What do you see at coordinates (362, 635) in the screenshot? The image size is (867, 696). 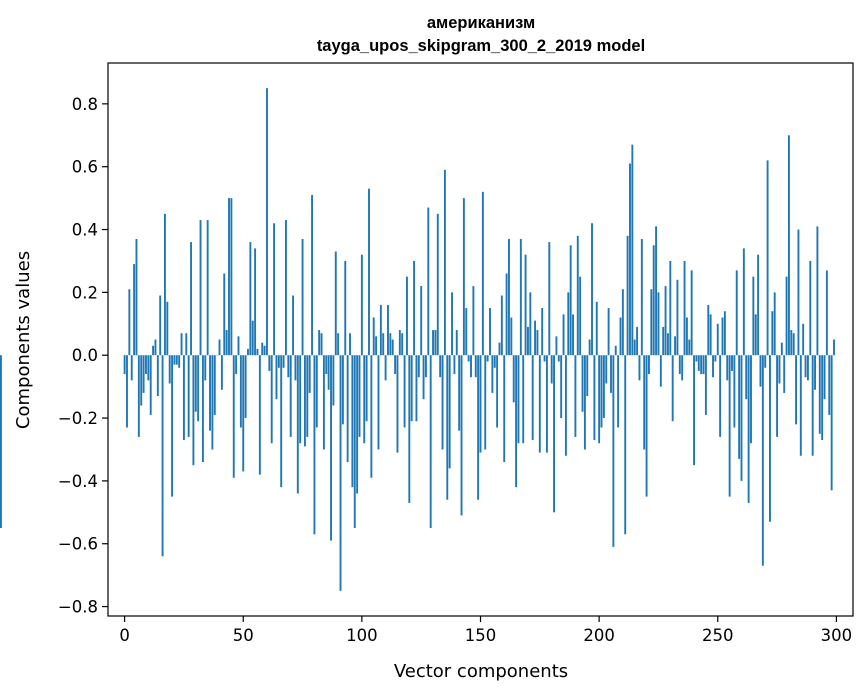 I see `x-tick-label: 100` at bounding box center [362, 635].